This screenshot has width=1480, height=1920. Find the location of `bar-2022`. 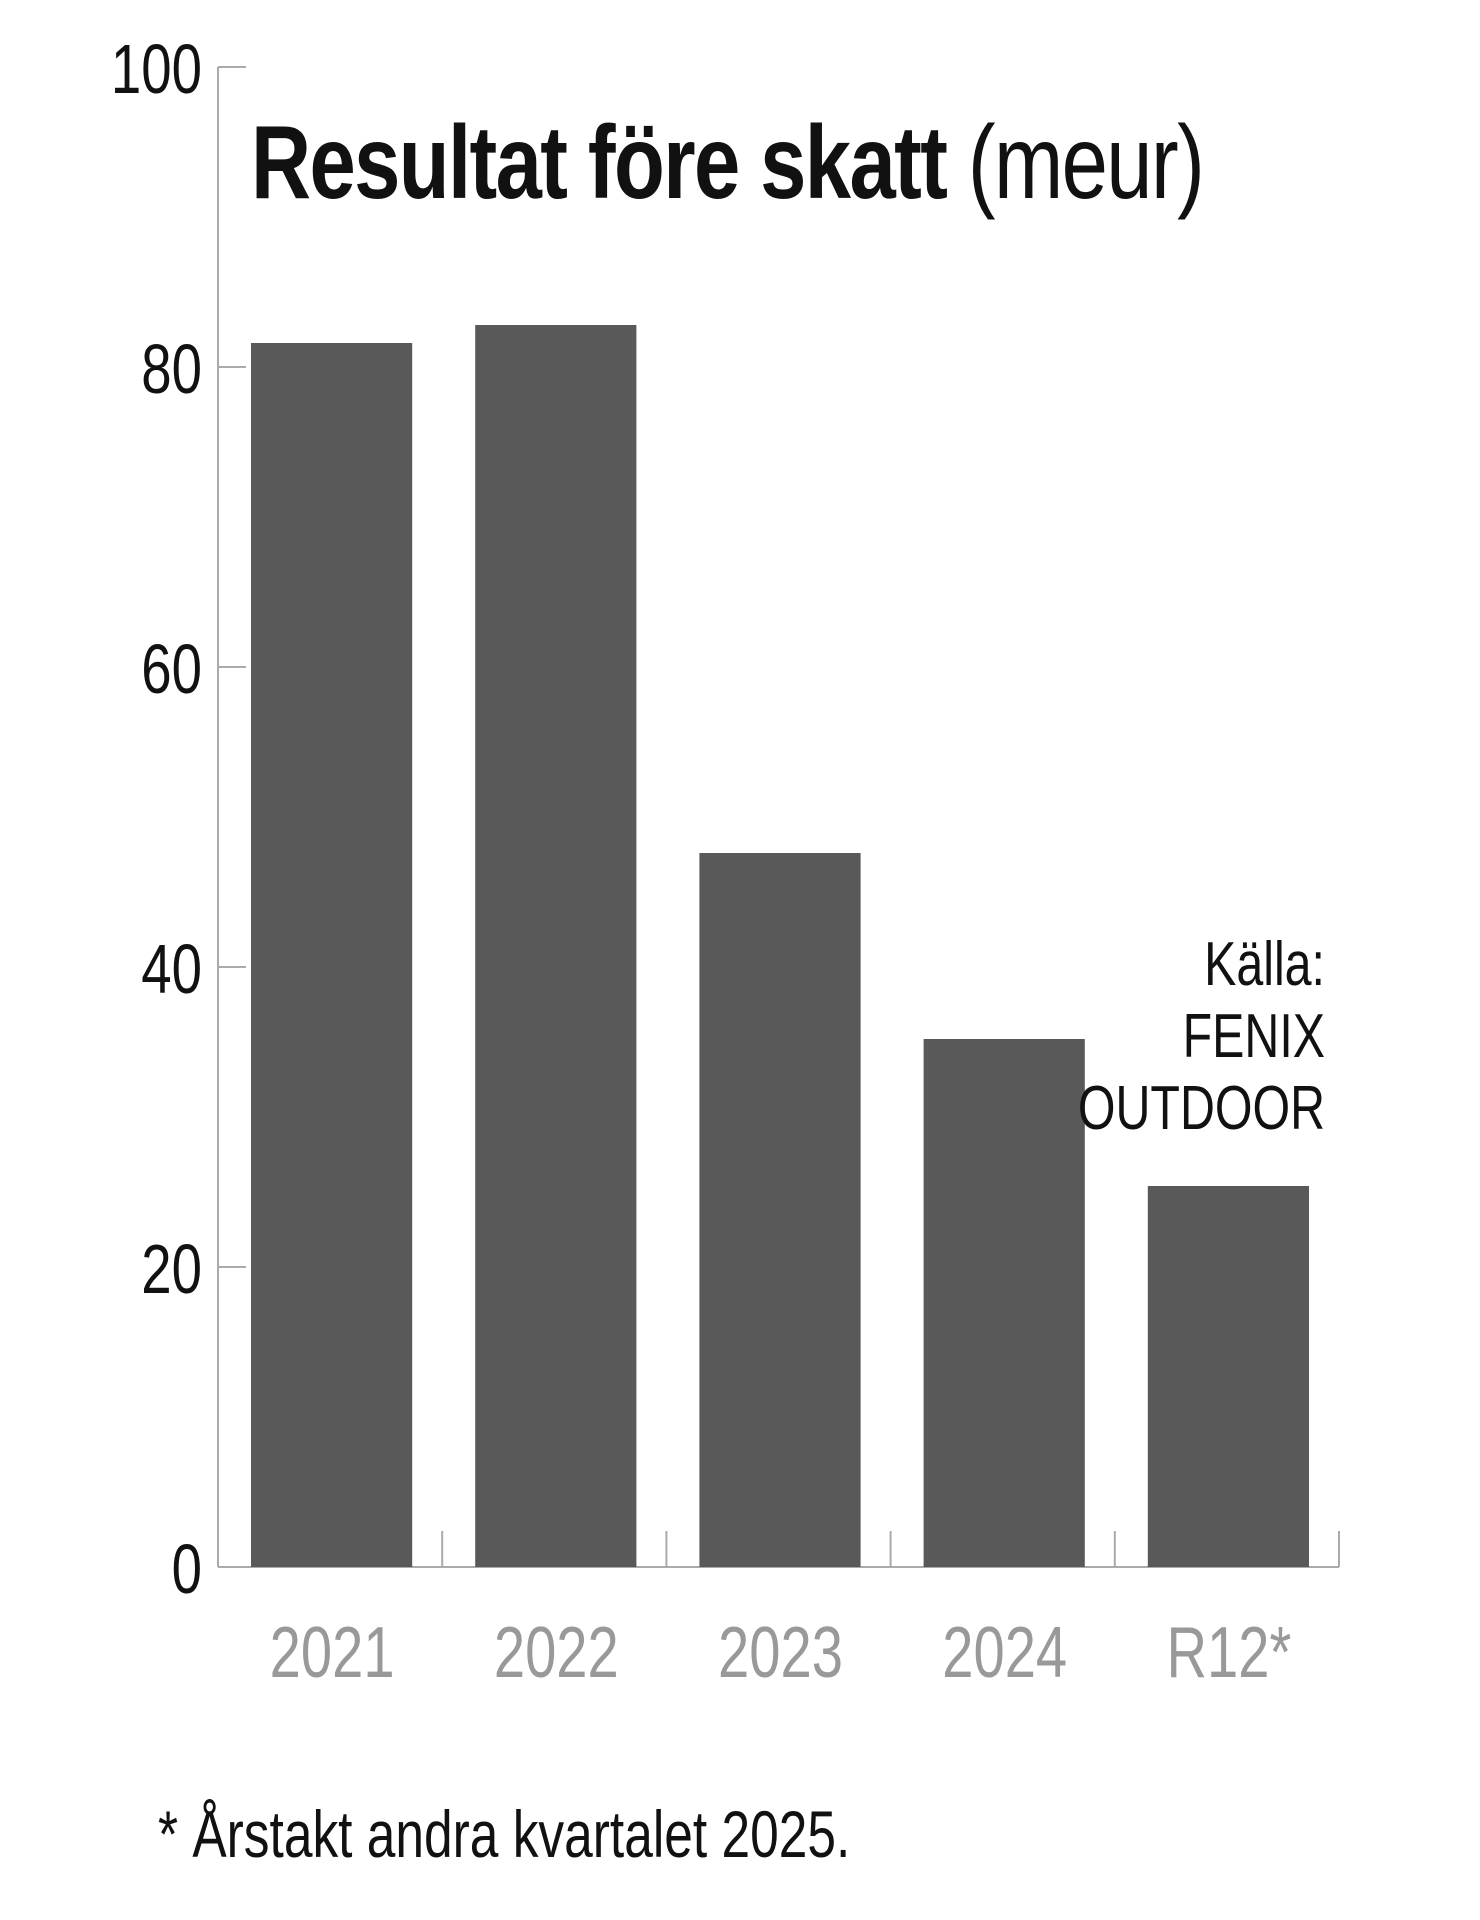

bar-2022 is located at coordinates (556, 946).